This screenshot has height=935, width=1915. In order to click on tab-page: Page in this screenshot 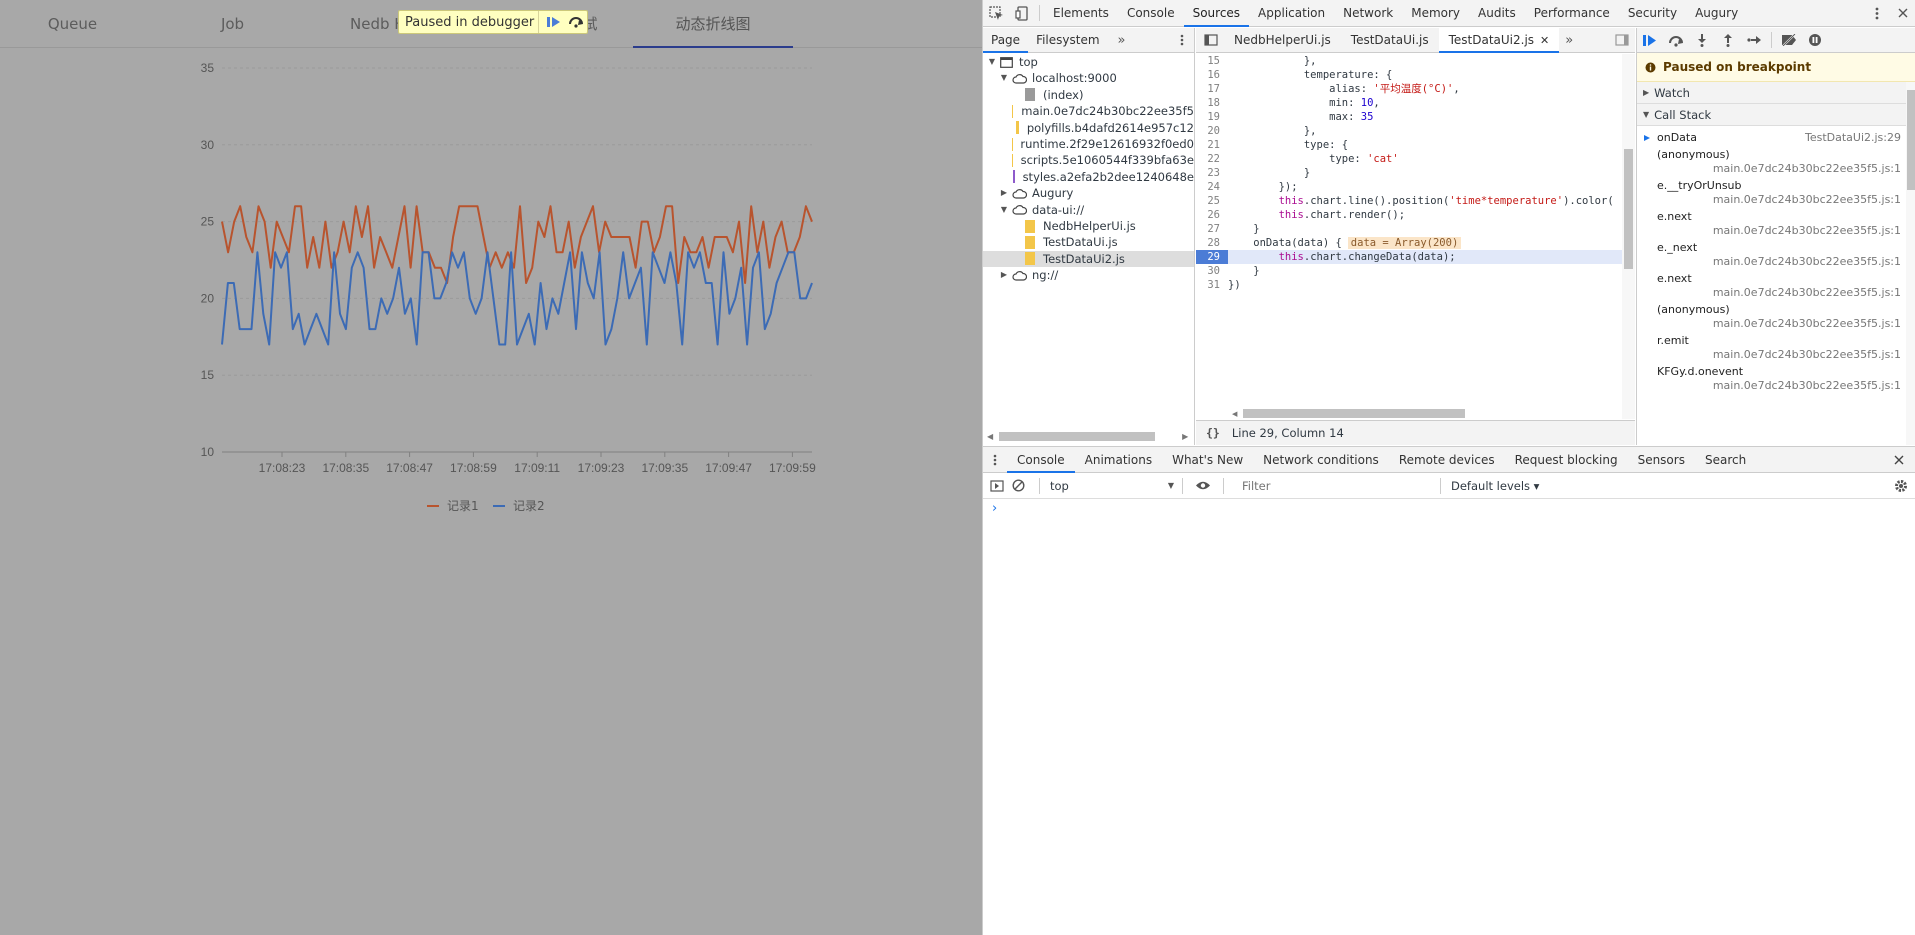, I will do `click(1006, 40)`.